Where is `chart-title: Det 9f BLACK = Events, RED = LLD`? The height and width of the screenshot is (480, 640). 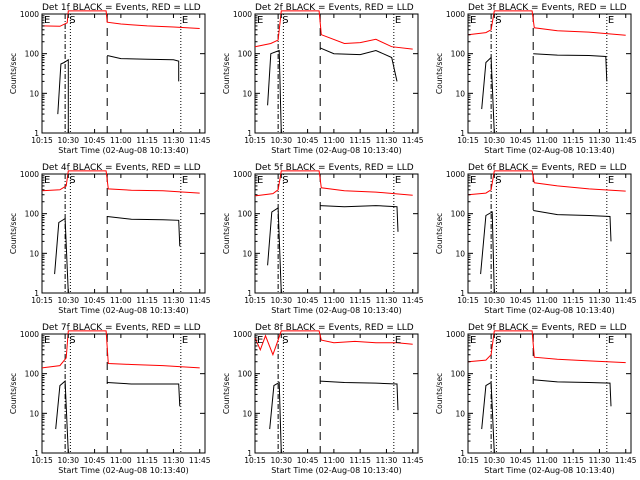
chart-title: Det 9f BLACK = Events, RED = LLD is located at coordinates (547, 328).